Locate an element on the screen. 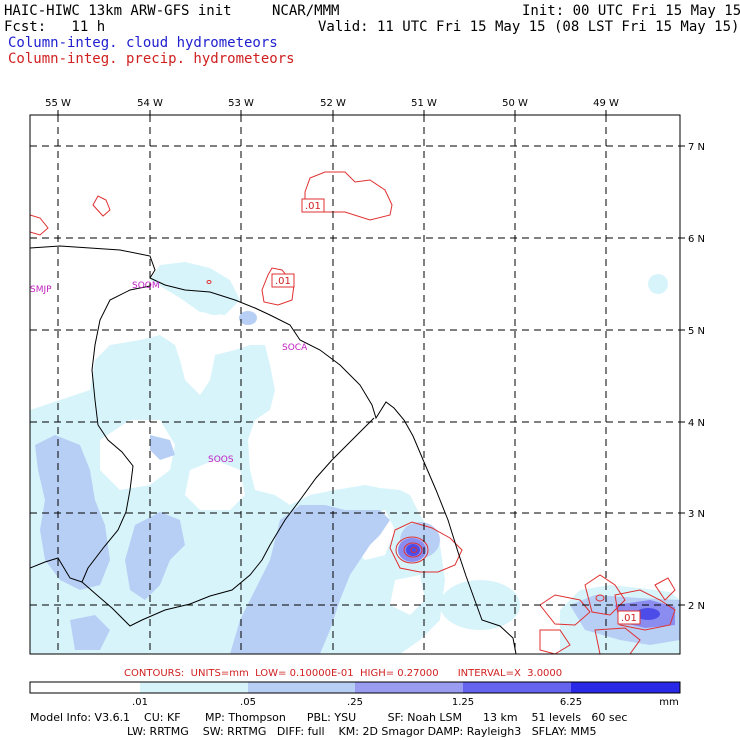 The height and width of the screenshot is (740, 740). station-smjp: SMJP is located at coordinates (41, 290).